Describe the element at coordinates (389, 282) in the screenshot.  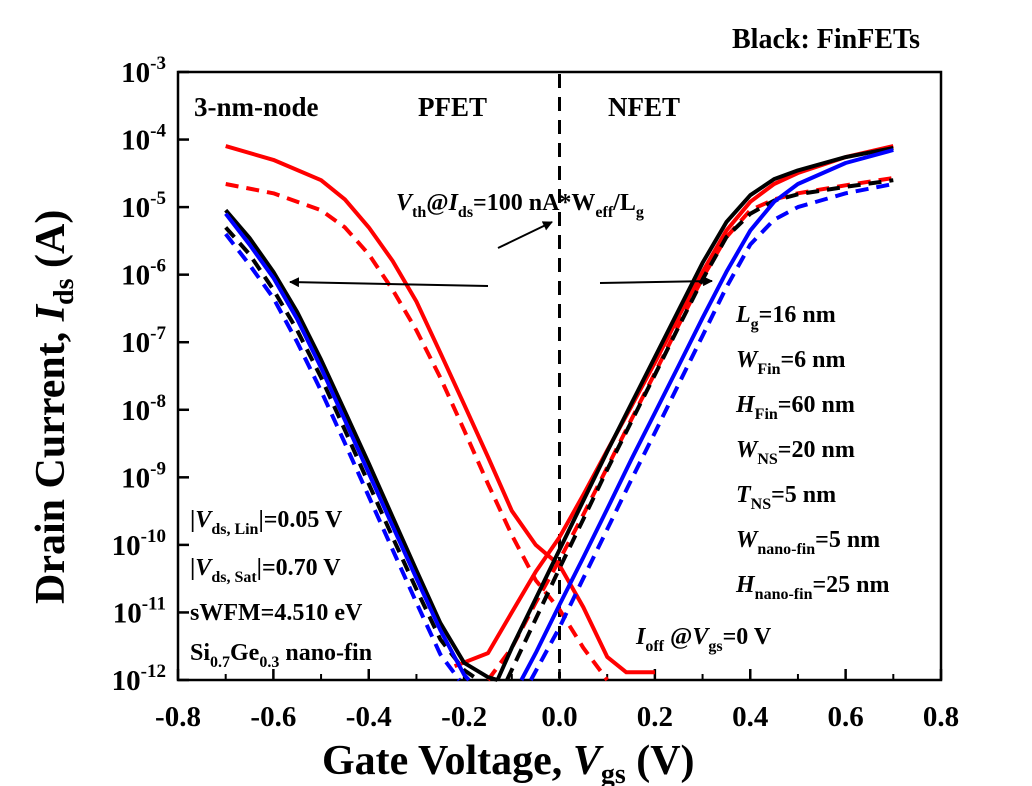
I see `vth-arrow-left` at that location.